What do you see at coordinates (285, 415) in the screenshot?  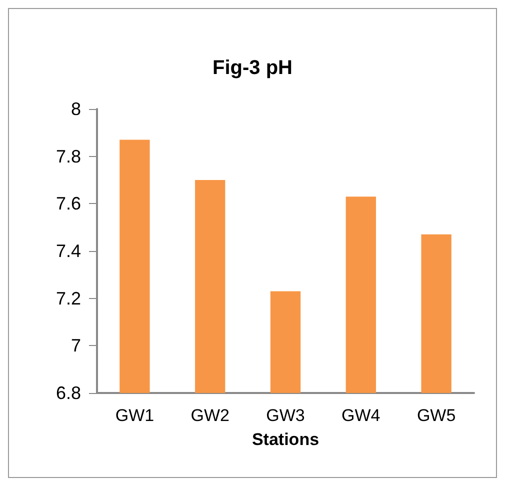 I see `x-tick-label: GW3` at bounding box center [285, 415].